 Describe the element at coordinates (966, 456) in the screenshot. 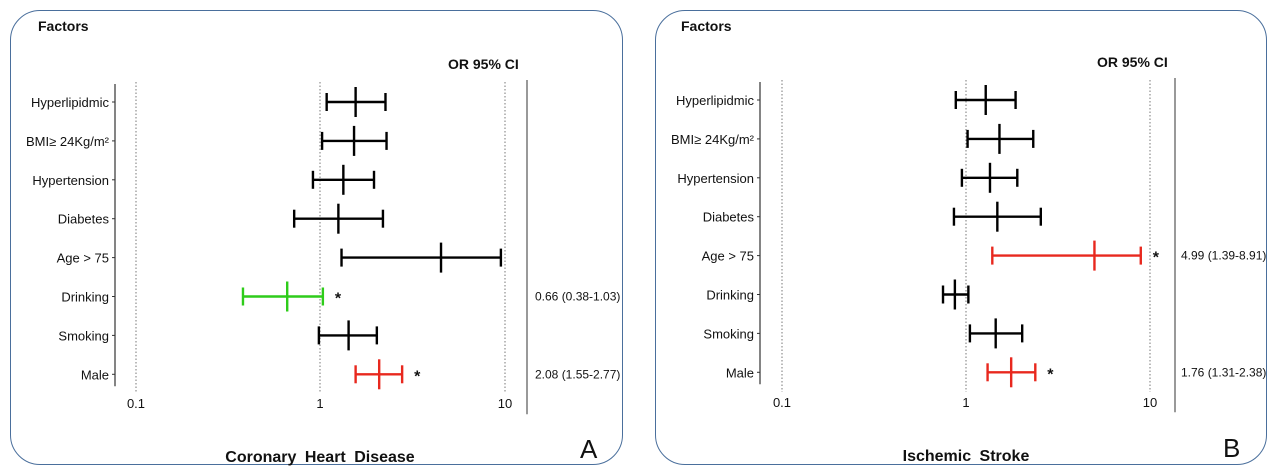

I see `x-axis-title: Ischemic Stroke` at that location.